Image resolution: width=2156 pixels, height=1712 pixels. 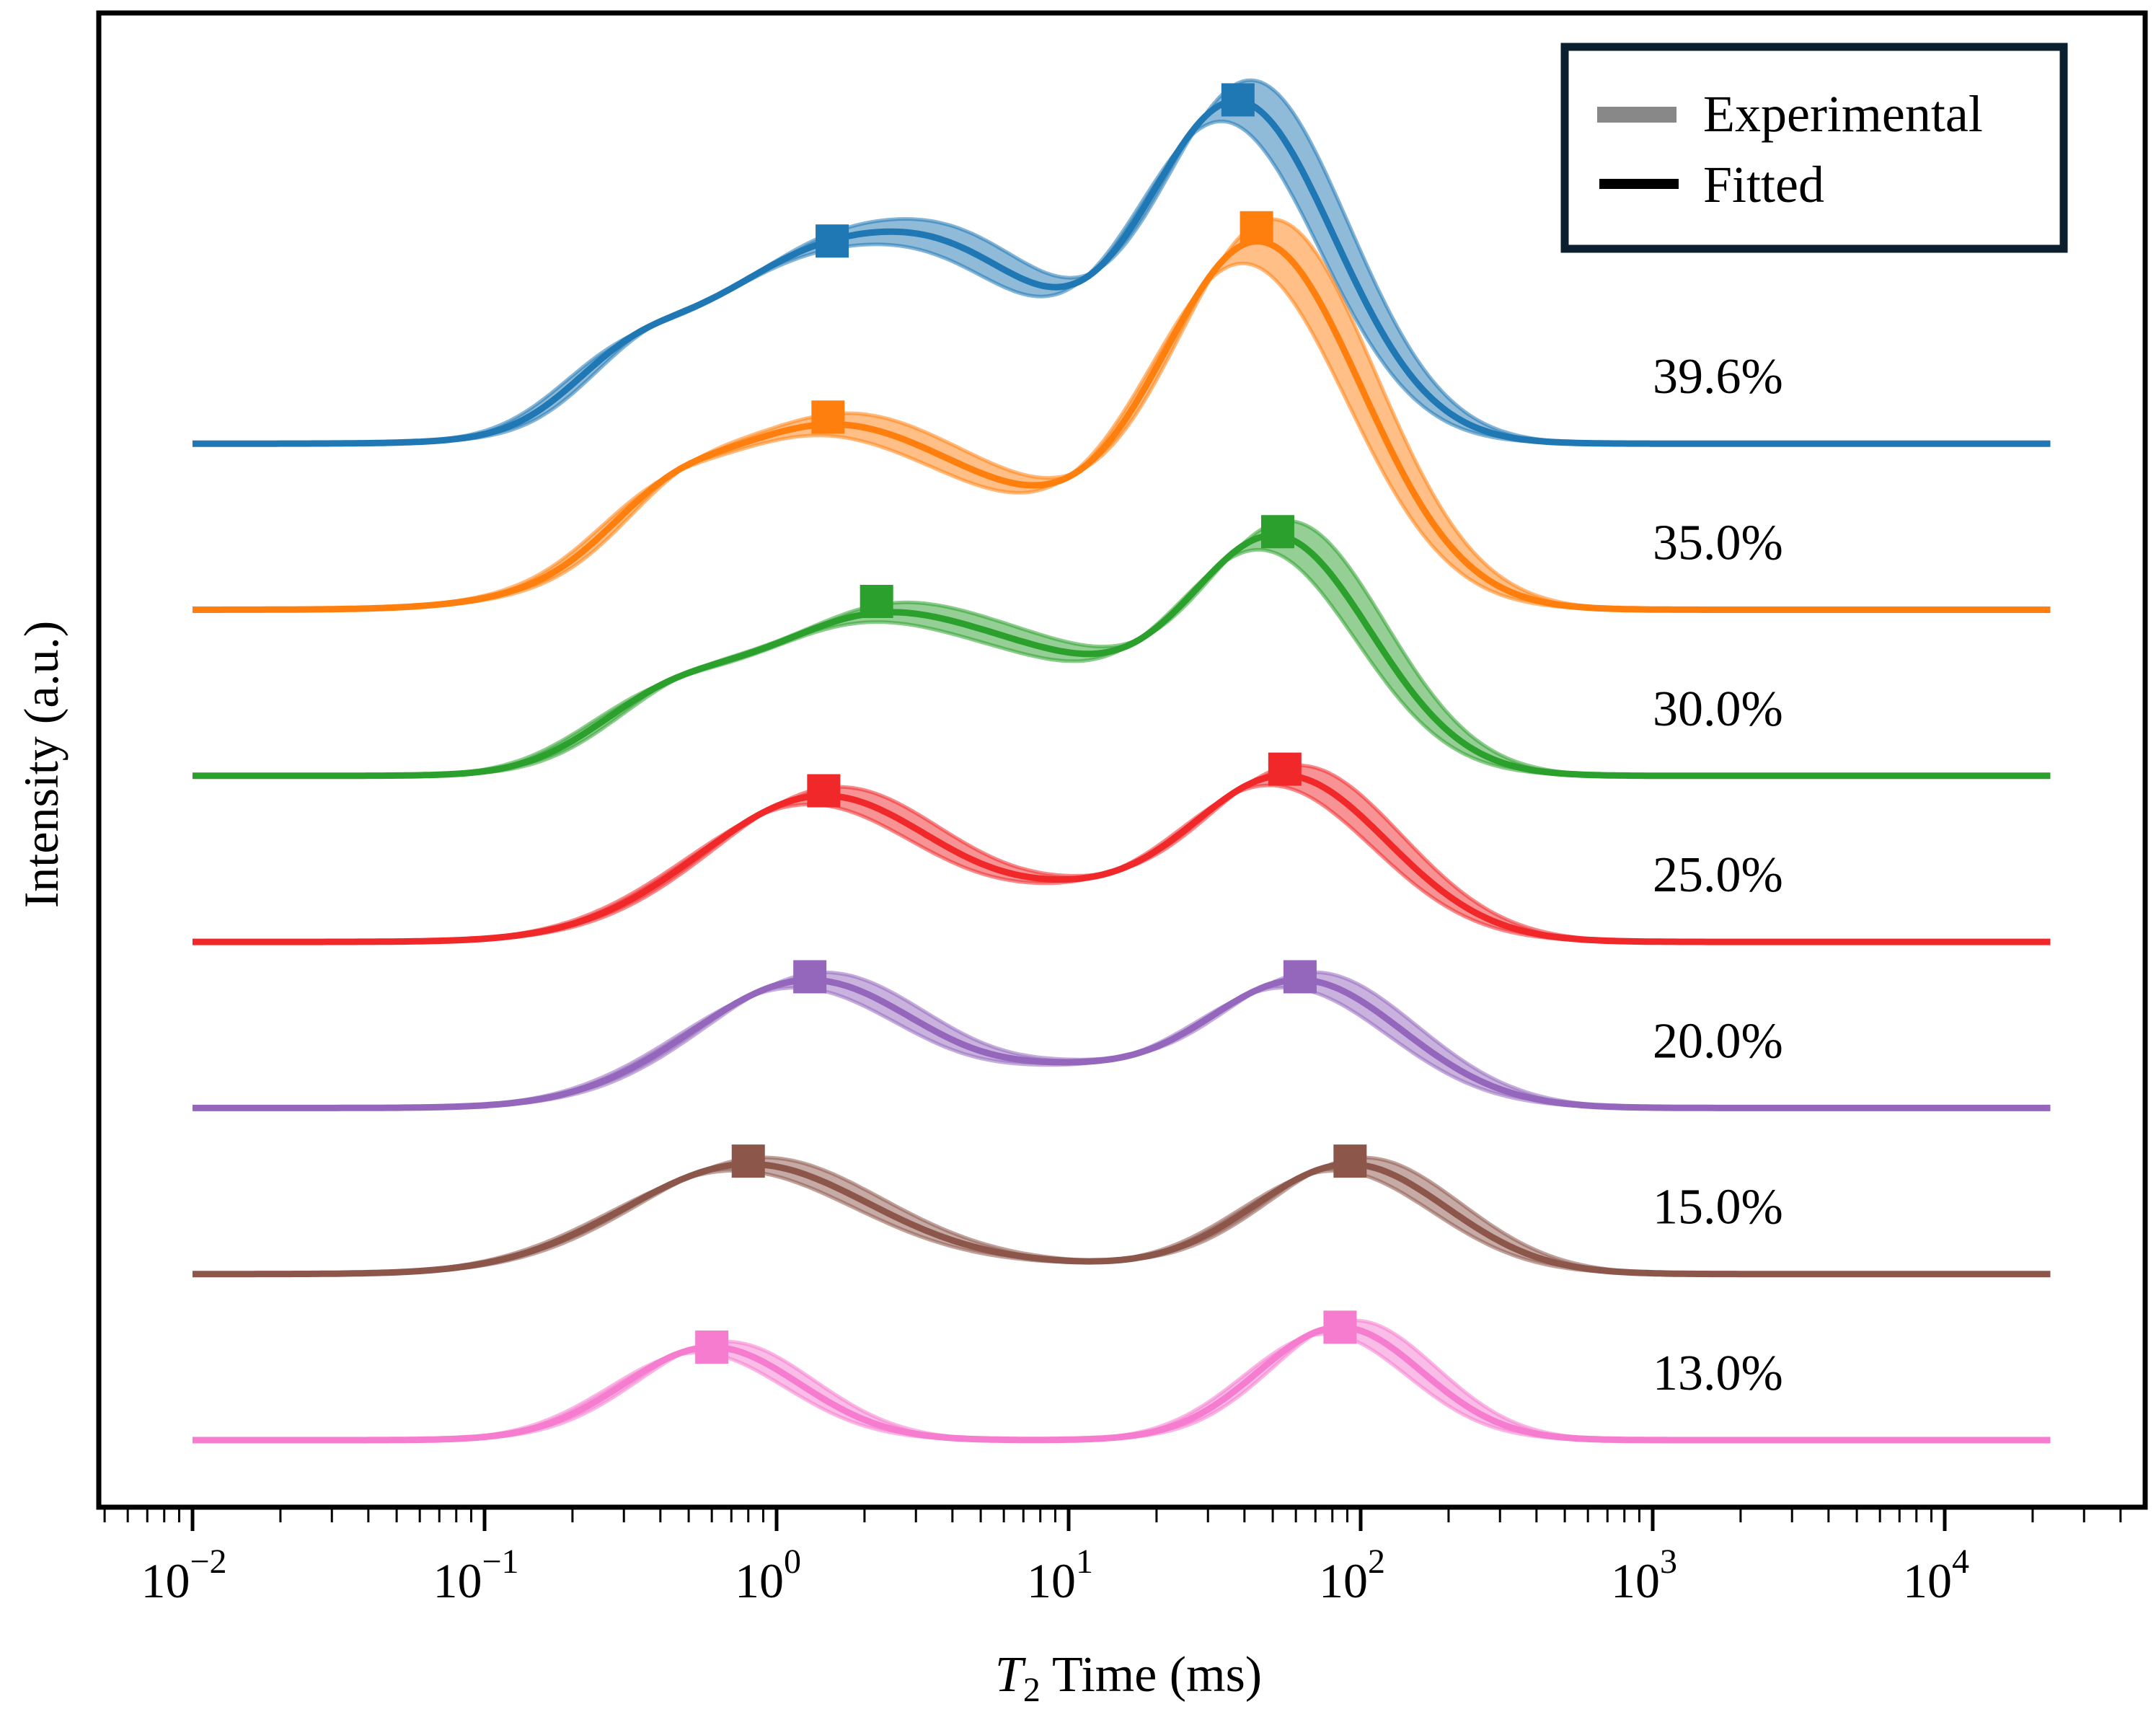 What do you see at coordinates (1636, 115) in the screenshot?
I see `legend-swatch-experimental` at bounding box center [1636, 115].